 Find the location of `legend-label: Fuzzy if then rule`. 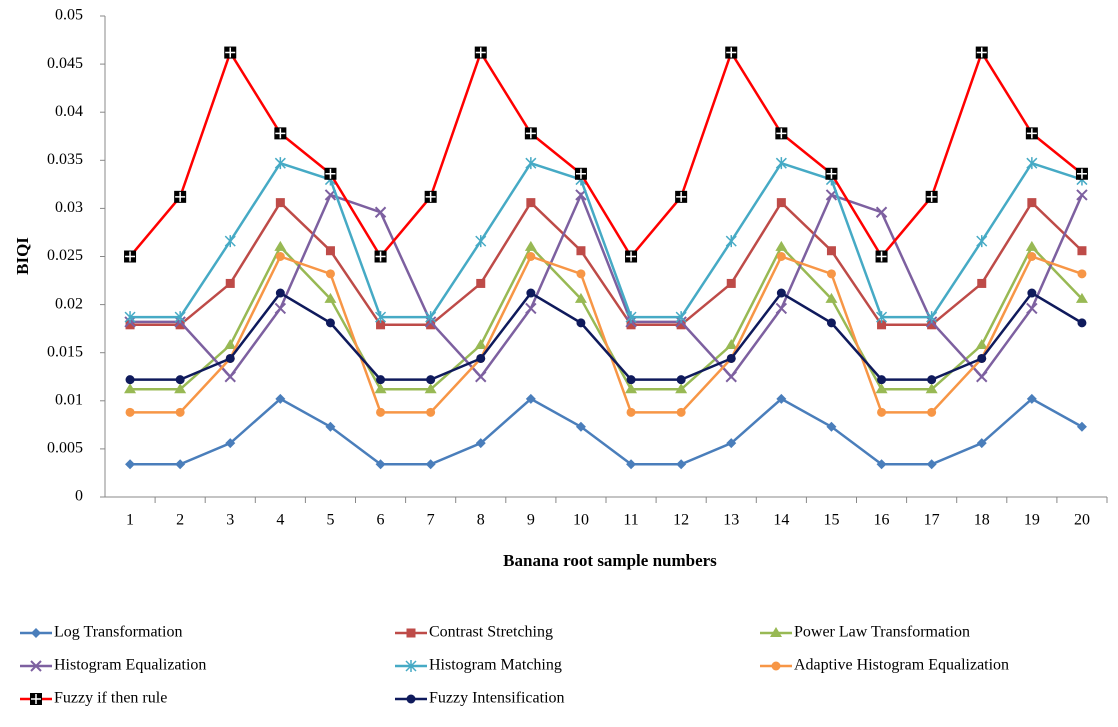

legend-label: Fuzzy if then rule is located at coordinates (110, 698).